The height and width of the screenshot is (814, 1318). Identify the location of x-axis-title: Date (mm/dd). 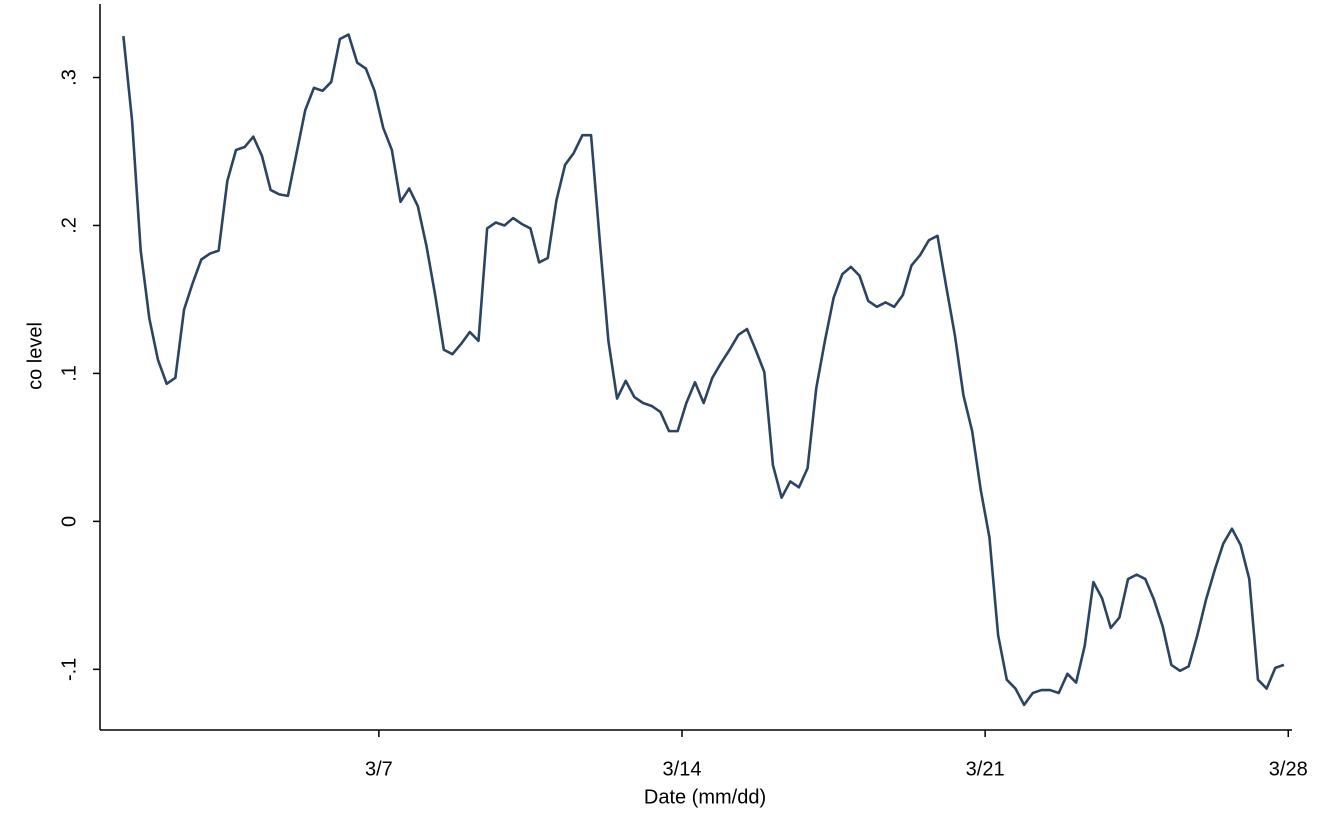
(705, 797).